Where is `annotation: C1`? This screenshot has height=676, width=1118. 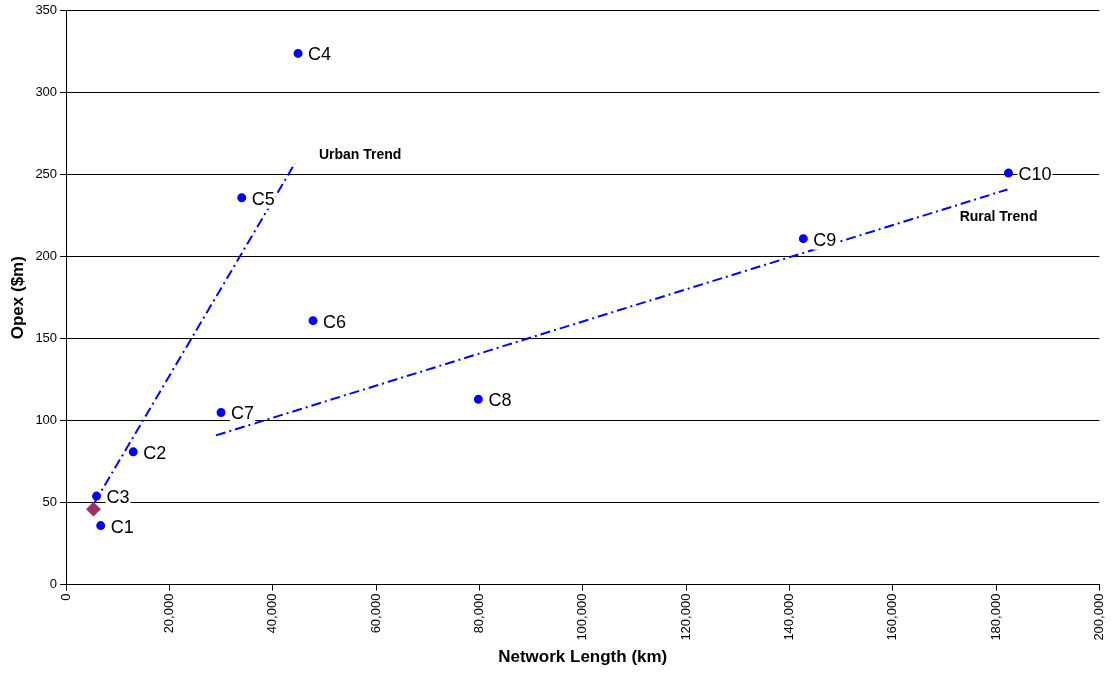 annotation: C1 is located at coordinates (122, 526).